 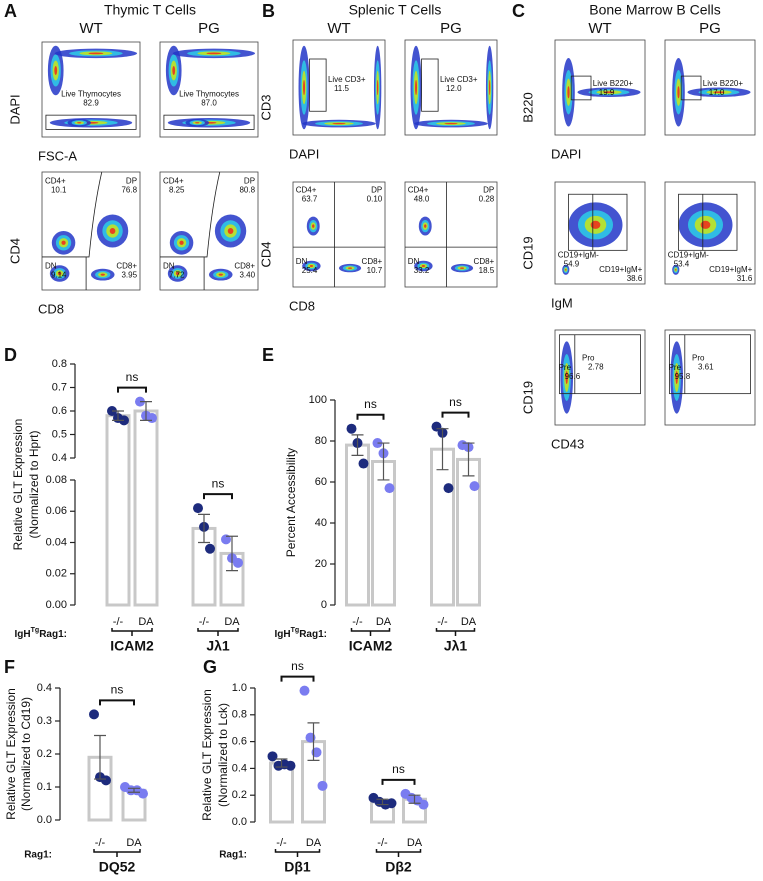 I want to click on y-tick-label: 0.08, so click(x=56, y=480).